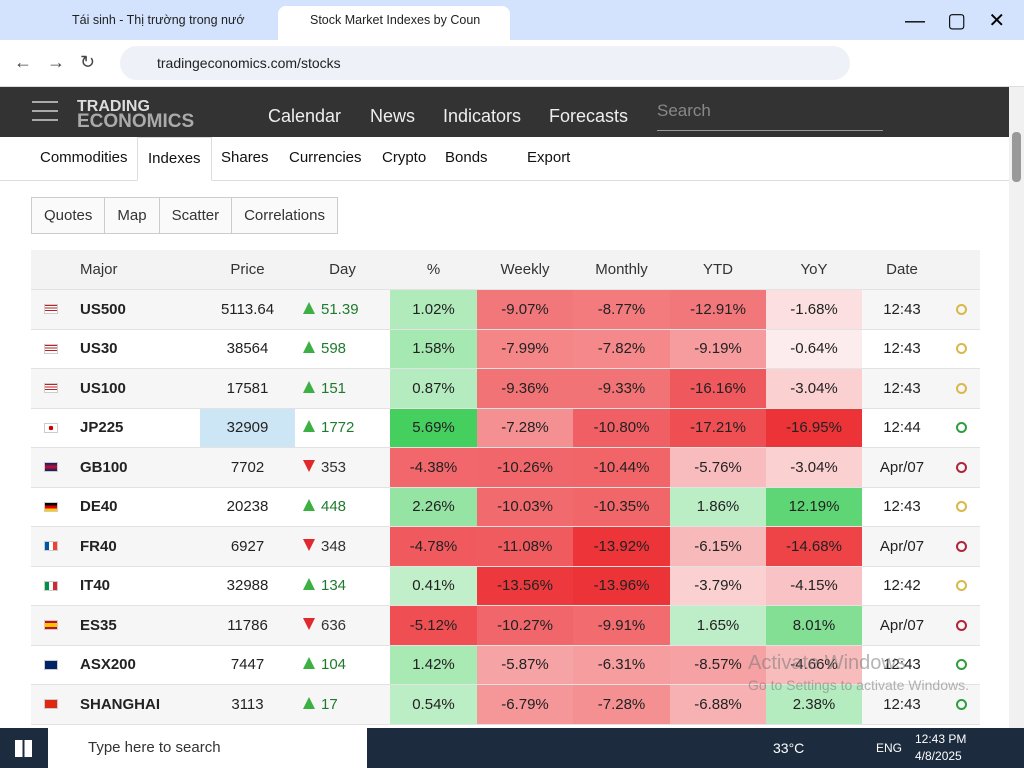 The height and width of the screenshot is (768, 1024). I want to click on ytd-cell: -3.79%, so click(718, 586).